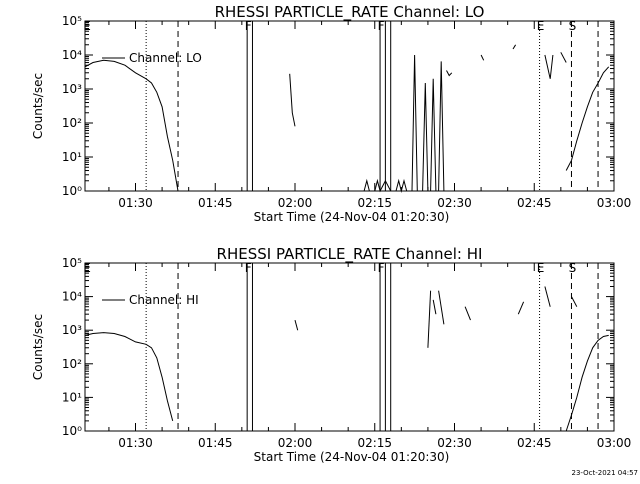 The height and width of the screenshot is (484, 640). What do you see at coordinates (350, 12) in the screenshot?
I see `chart-title: RHESSI PARTICLE_RATE Channel: LO` at bounding box center [350, 12].